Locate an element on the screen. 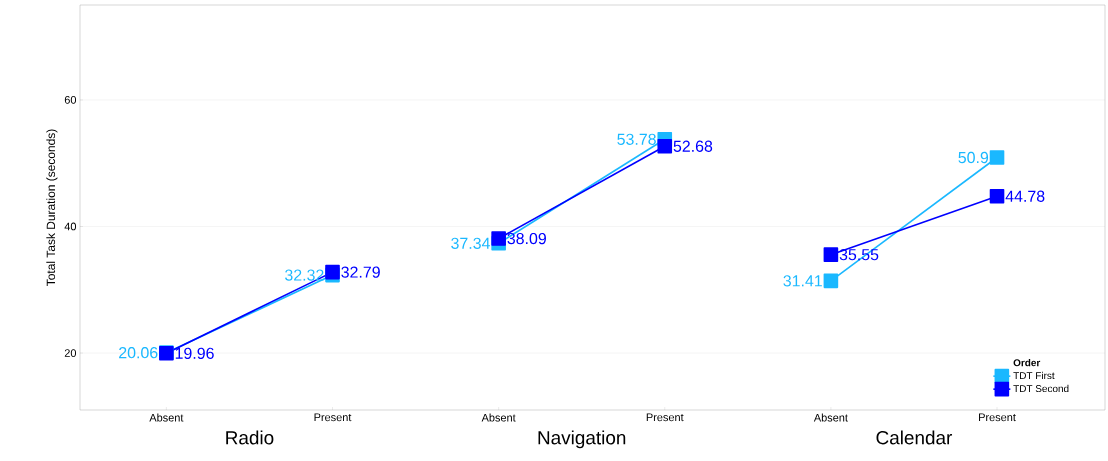 This screenshot has width=1108, height=461. data-label: 38.09 is located at coordinates (526, 238).